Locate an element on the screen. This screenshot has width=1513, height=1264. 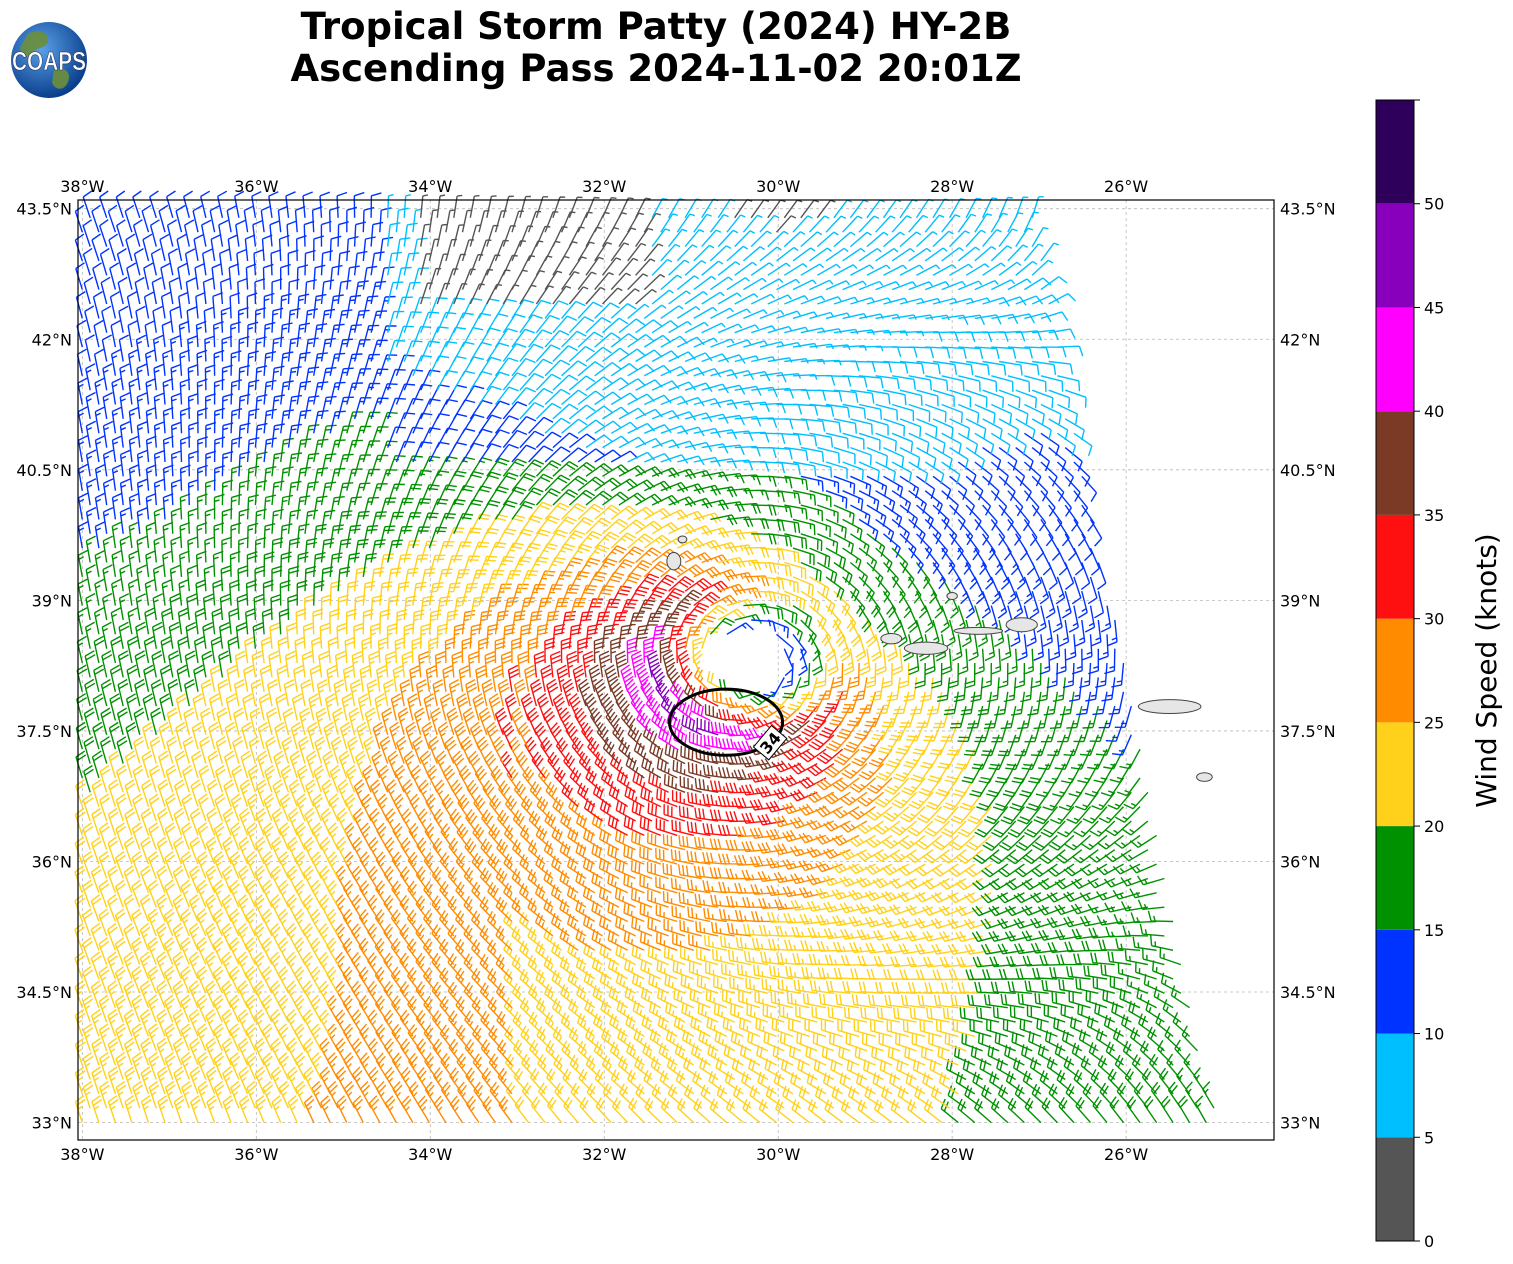
colorbar-segment is located at coordinates (1395, 359).